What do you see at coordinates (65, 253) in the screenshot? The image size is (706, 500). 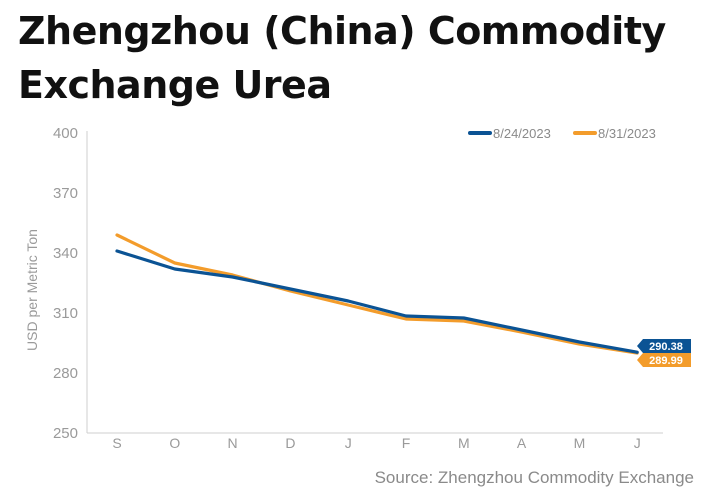 I see `y-tick-label: 340` at bounding box center [65, 253].